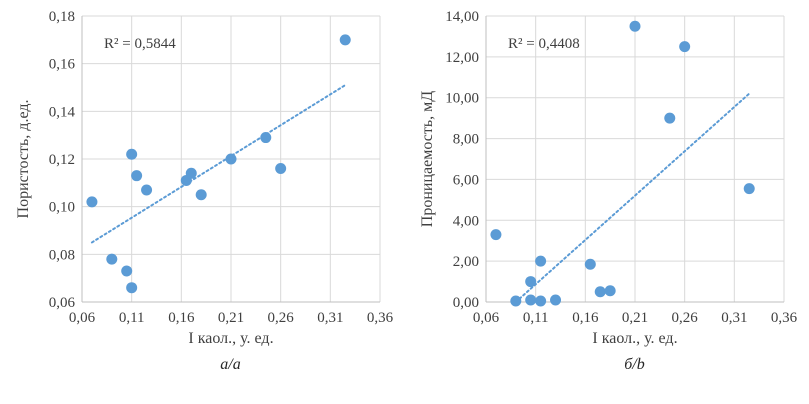 The height and width of the screenshot is (404, 809). What do you see at coordinates (544, 44) in the screenshot?
I see `svg-text: R² = 0,4408` at bounding box center [544, 44].